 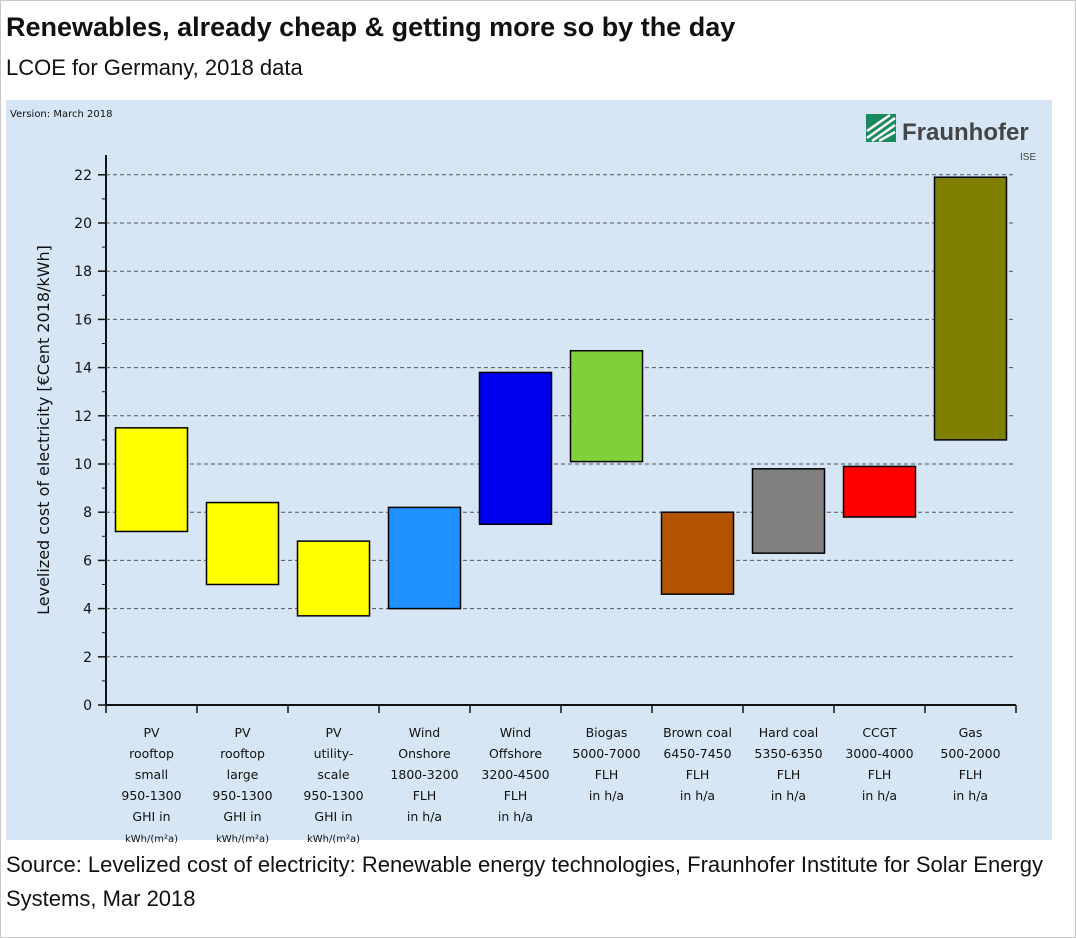 What do you see at coordinates (515, 753) in the screenshot?
I see `x-category-label: Offshore` at bounding box center [515, 753].